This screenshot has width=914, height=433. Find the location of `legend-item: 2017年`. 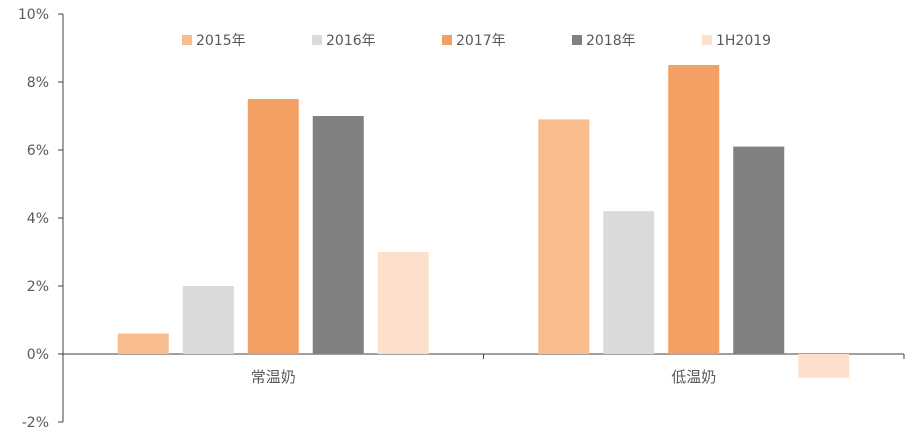

legend-item: 2017年 is located at coordinates (474, 41).